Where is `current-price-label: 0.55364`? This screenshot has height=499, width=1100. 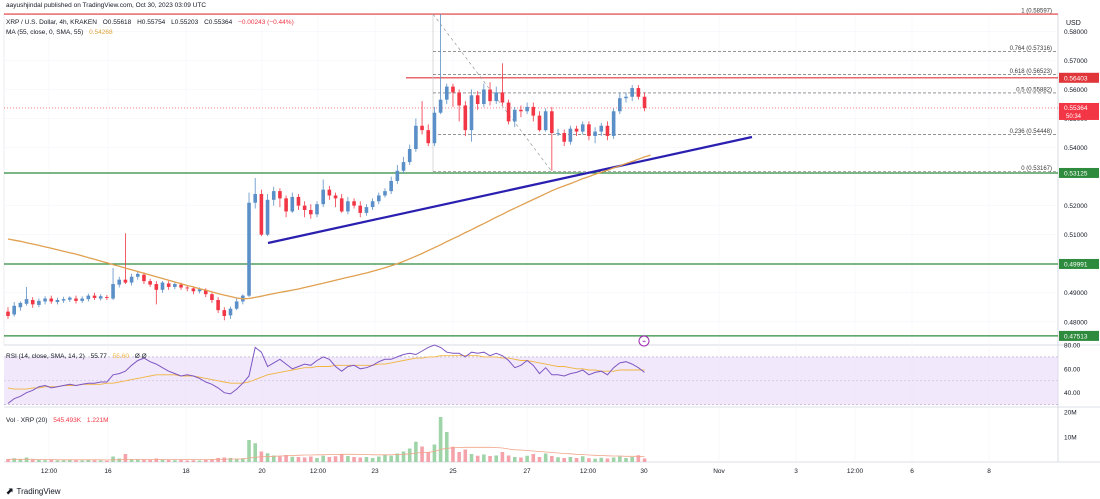 current-price-label: 0.55364 is located at coordinates (1076, 108).